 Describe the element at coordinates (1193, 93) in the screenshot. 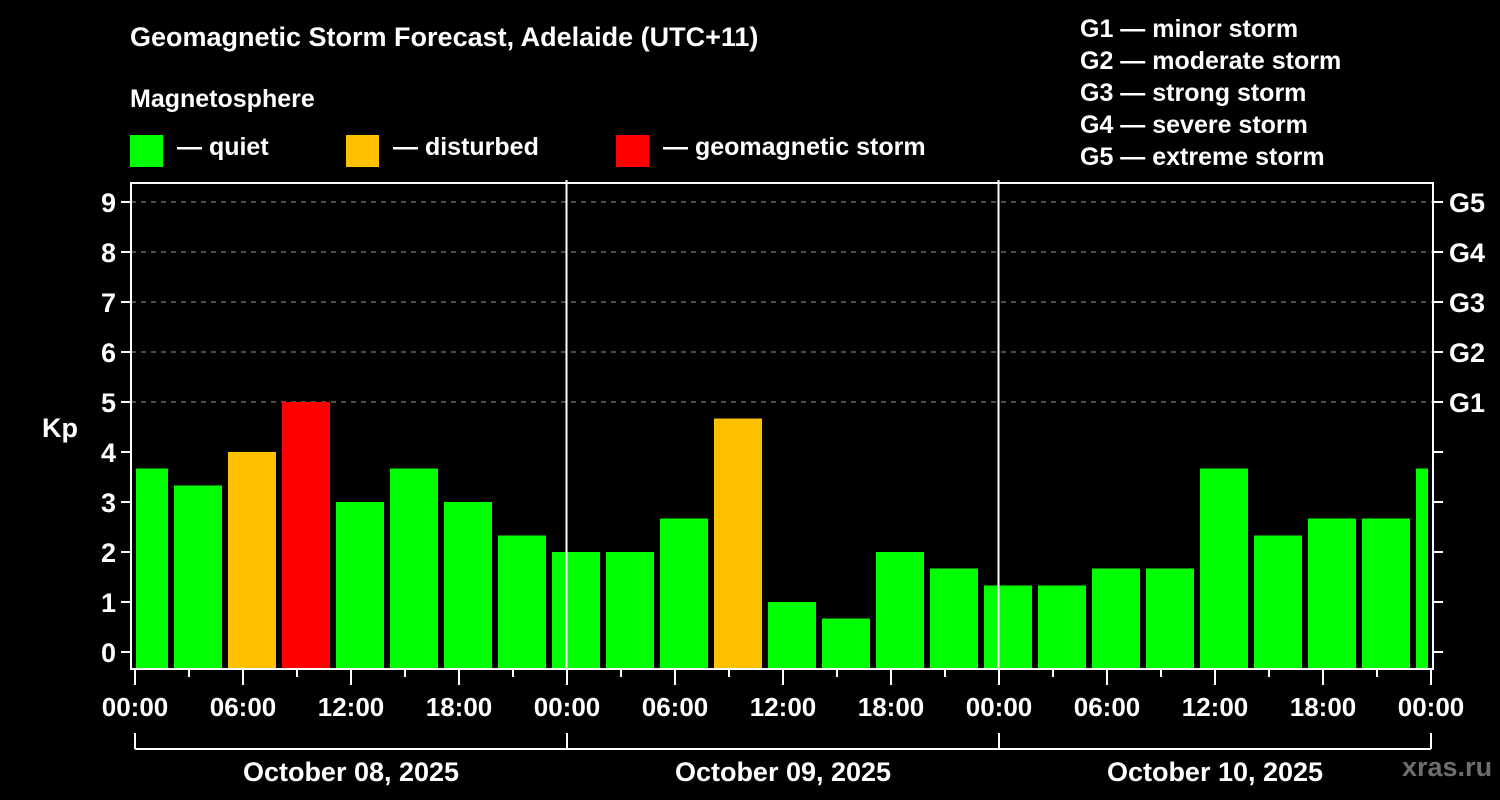

I see `g-scale-g3: G3 — strong storm` at that location.